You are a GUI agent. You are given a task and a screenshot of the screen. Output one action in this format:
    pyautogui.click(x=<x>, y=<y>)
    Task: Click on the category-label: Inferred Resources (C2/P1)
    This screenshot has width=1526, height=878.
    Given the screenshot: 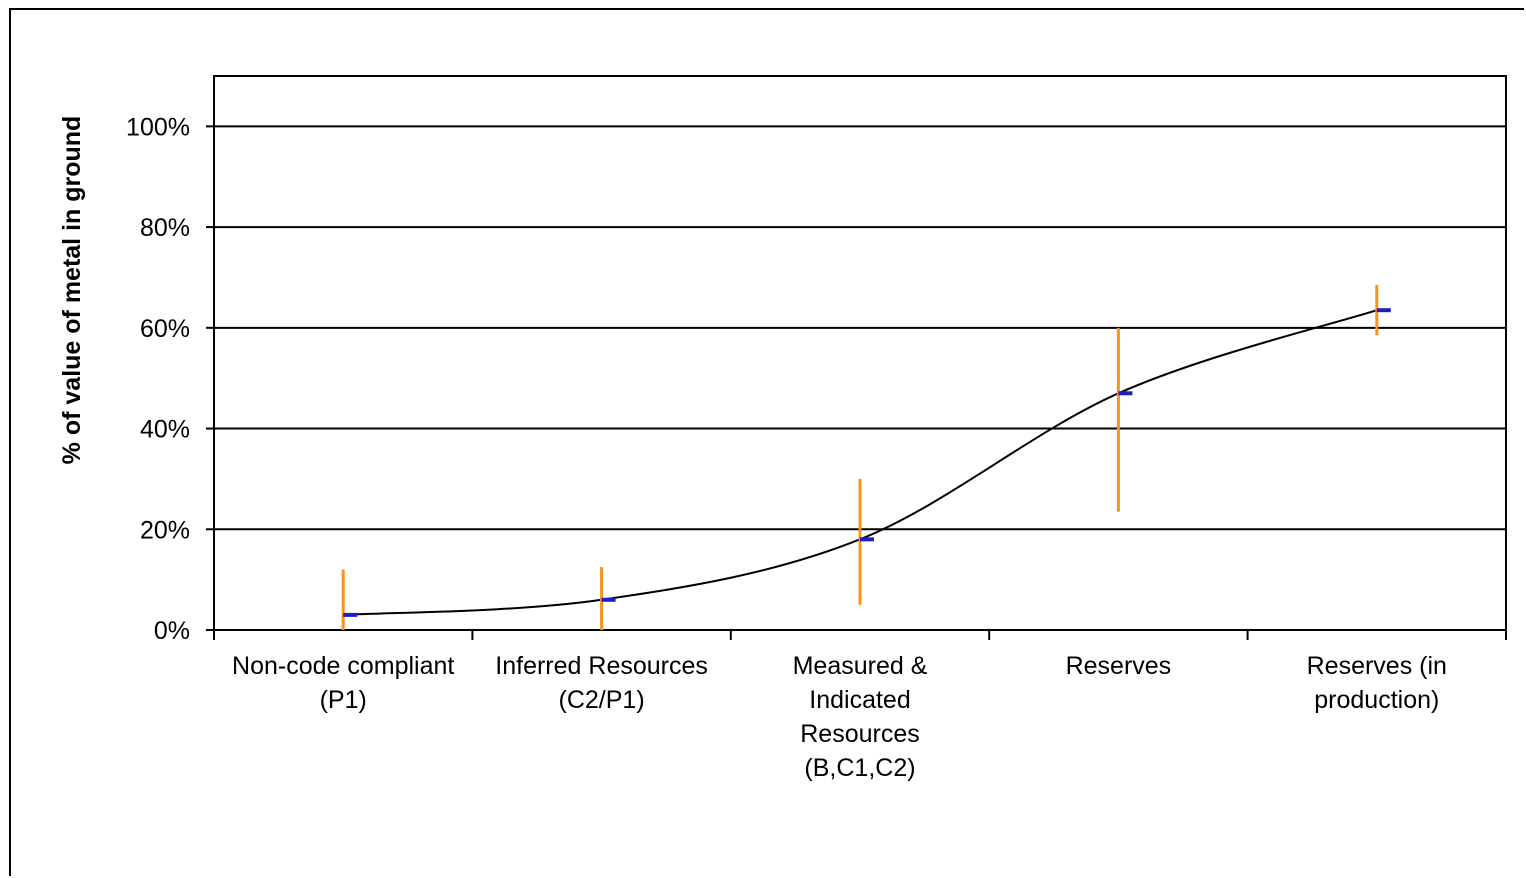 What is the action you would take?
    pyautogui.click(x=601, y=683)
    